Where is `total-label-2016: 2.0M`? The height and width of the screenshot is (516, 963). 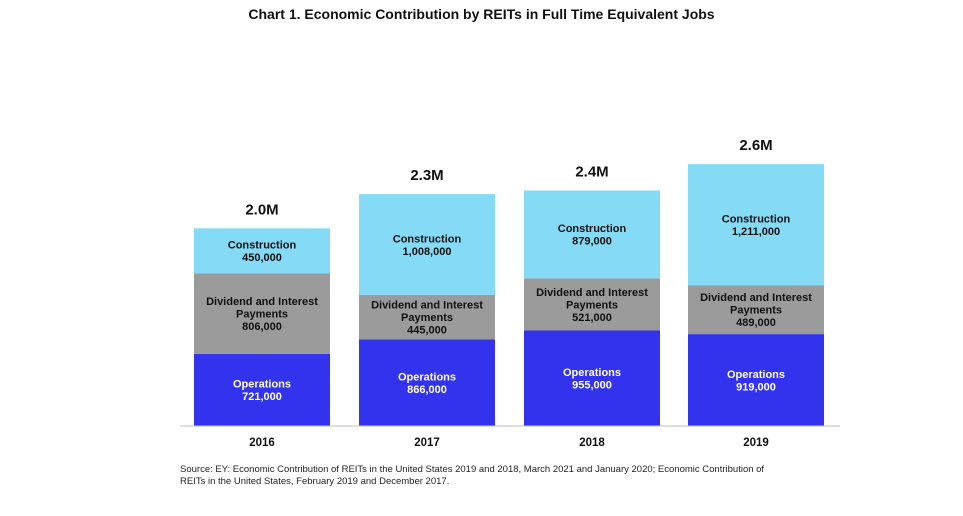 total-label-2016: 2.0M is located at coordinates (261, 209).